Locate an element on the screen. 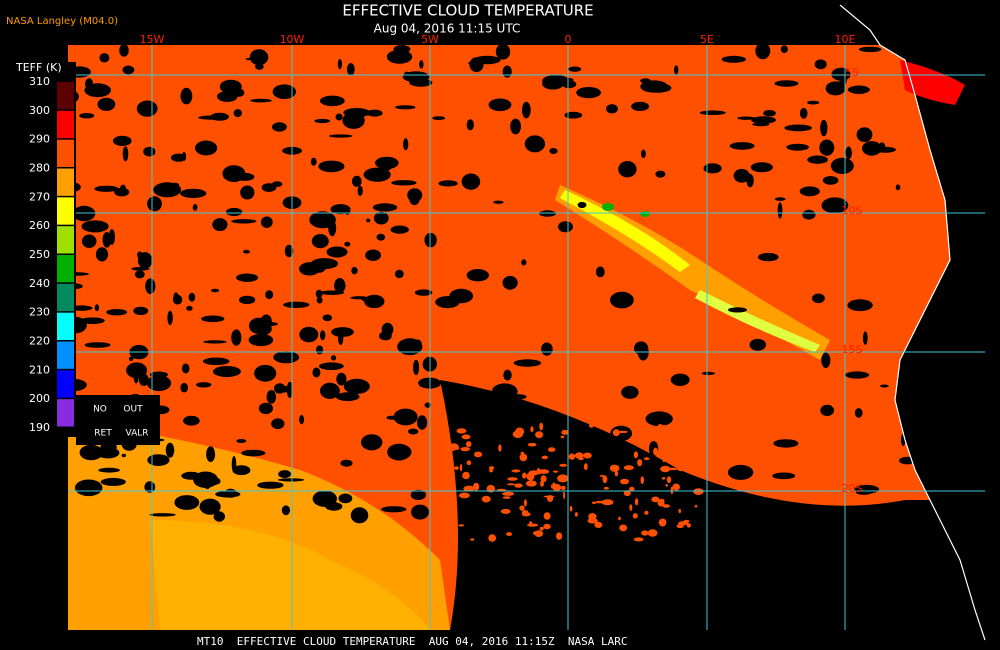 Image resolution: width=1000 pixels, height=650 pixels. legend-swatch is located at coordinates (65, 269).